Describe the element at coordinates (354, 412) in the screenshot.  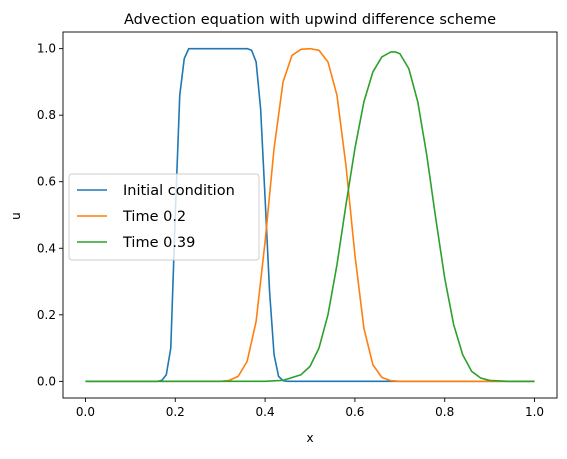
I see `x-tick-label: 0.6` at that location.